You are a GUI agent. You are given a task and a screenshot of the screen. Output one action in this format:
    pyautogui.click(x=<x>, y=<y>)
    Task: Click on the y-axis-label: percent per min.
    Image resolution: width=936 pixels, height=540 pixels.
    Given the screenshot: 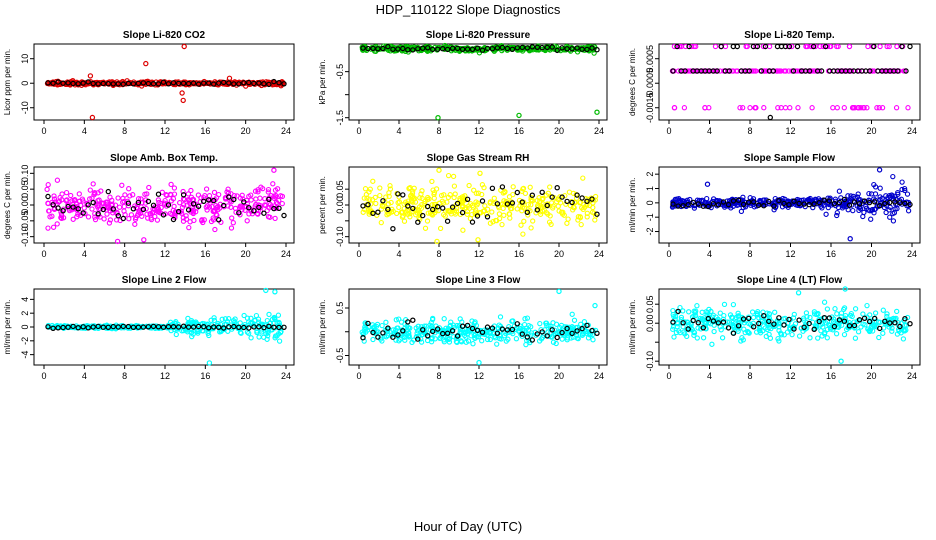 What is the action you would take?
    pyautogui.click(x=322, y=205)
    